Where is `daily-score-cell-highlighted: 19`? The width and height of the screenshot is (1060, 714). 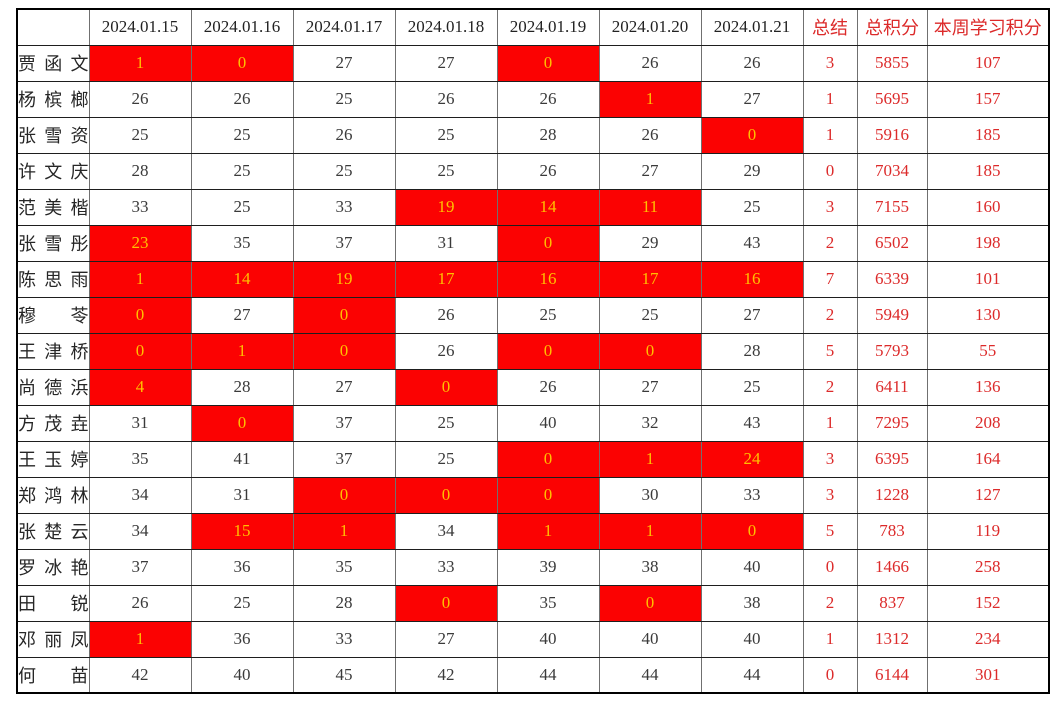
daily-score-cell-highlighted: 19 is located at coordinates (446, 207).